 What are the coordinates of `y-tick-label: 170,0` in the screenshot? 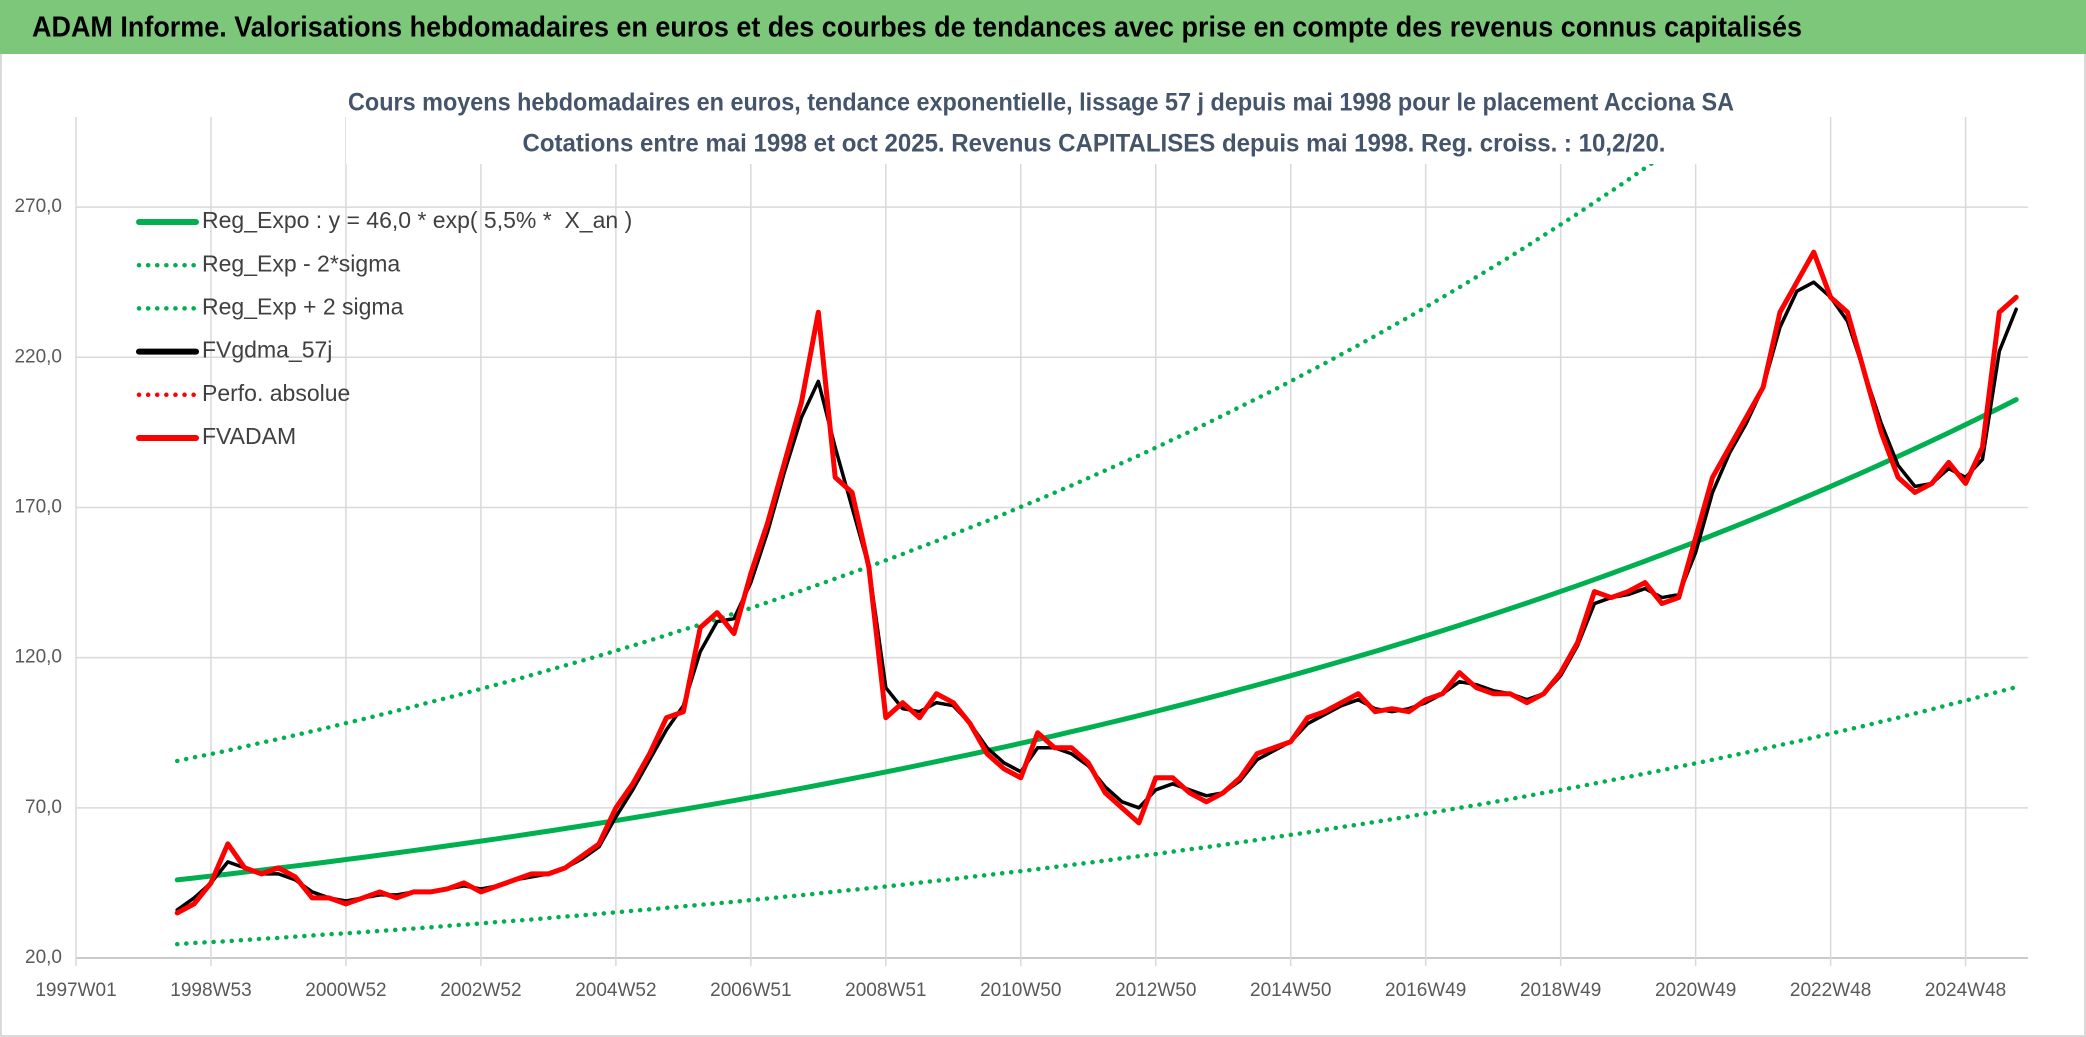 It's located at (38, 506).